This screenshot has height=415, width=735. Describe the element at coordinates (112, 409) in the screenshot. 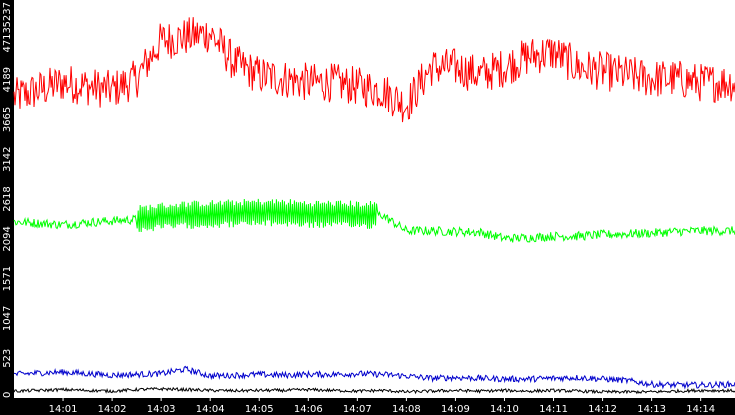

I see `x-tick-label: 14:02` at that location.